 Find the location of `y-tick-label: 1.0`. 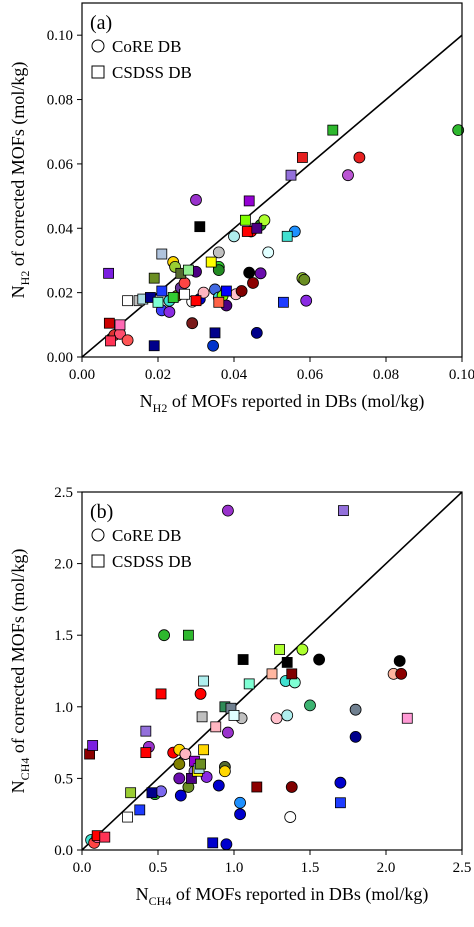

y-tick-label: 1.0 is located at coordinates (63, 708).